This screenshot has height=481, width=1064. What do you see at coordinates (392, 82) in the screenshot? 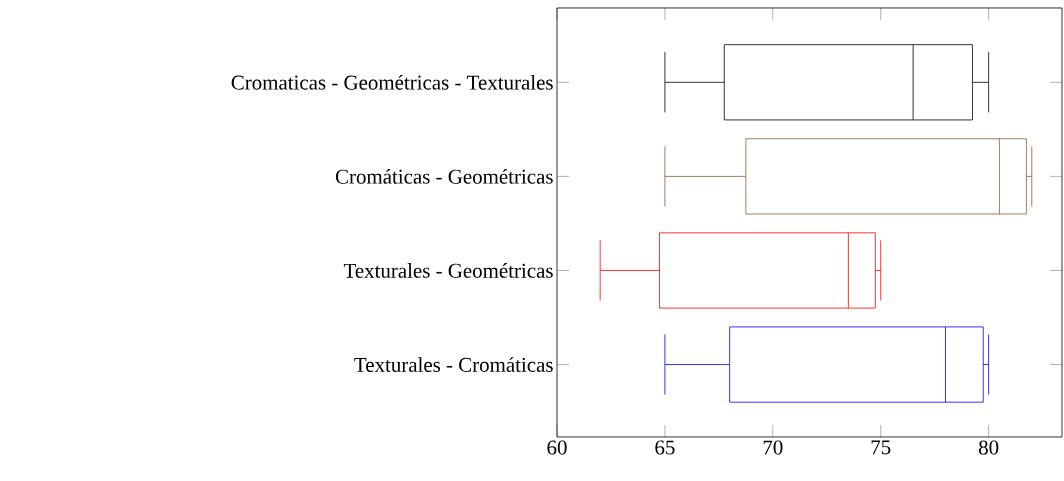
I see `y-tick-label: Cromaticas - Geométricas - Texturales` at bounding box center [392, 82].